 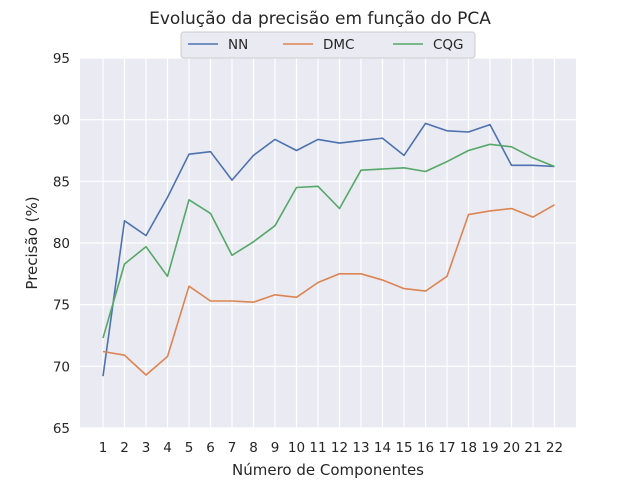 What do you see at coordinates (61, 367) in the screenshot?
I see `y-tick-label: 70` at bounding box center [61, 367].